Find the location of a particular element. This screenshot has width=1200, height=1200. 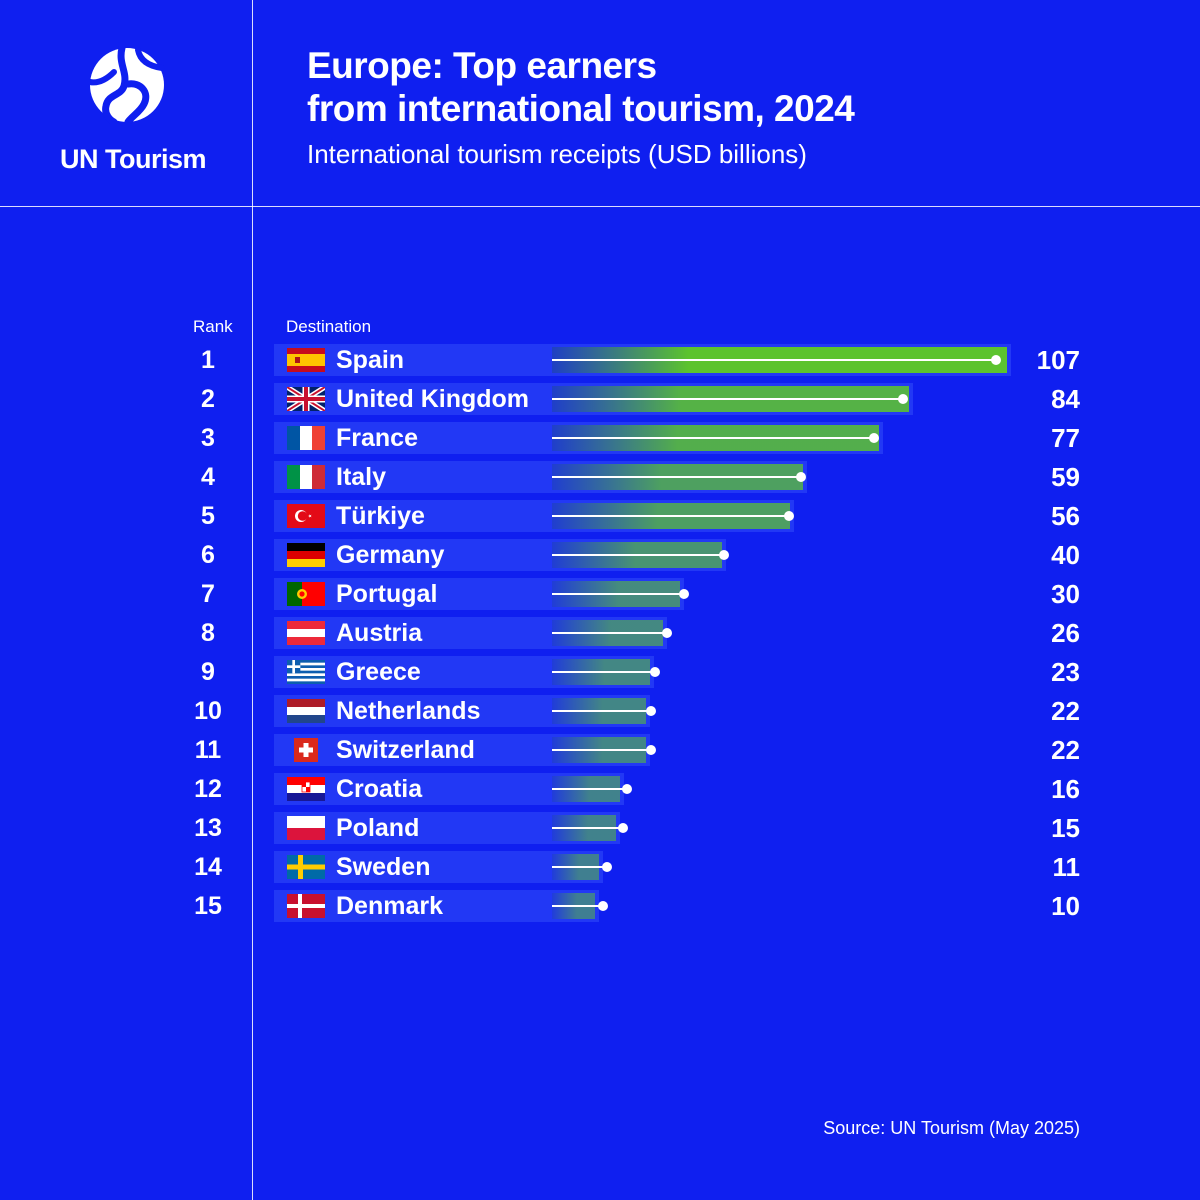

destination-column-header: Destination is located at coordinates (329, 326).